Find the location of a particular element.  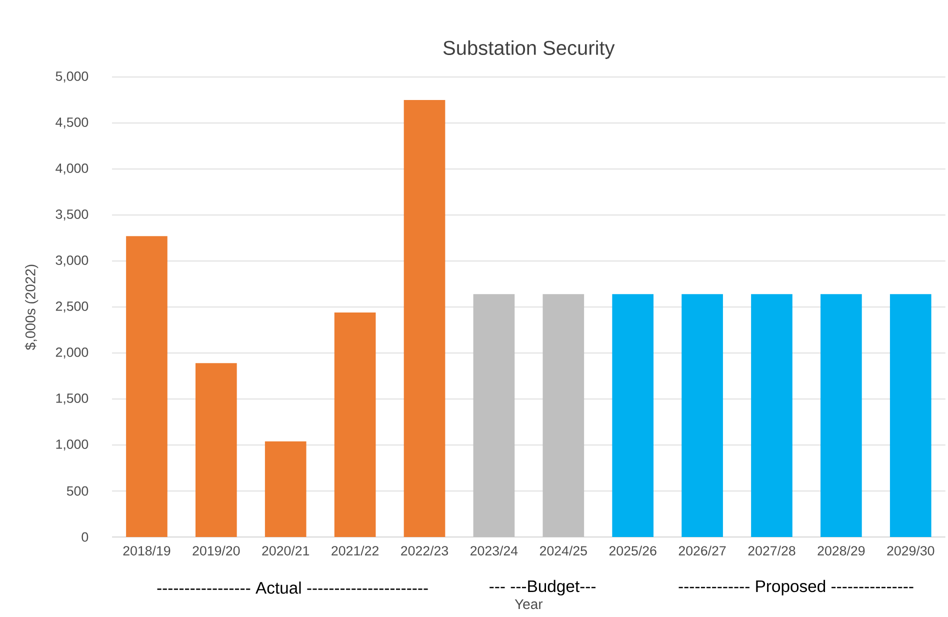

x-tick-label: 2028/29 is located at coordinates (841, 551).